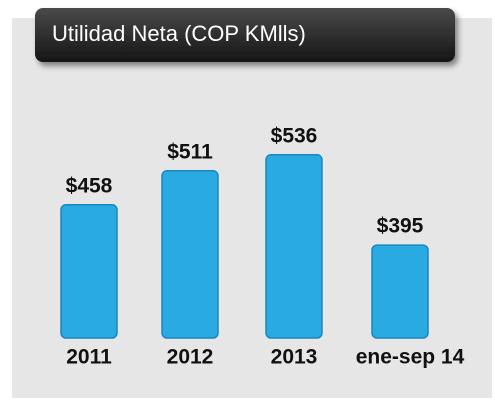 The image size is (495, 403). What do you see at coordinates (89, 185) in the screenshot?
I see `value-label: $458` at bounding box center [89, 185].